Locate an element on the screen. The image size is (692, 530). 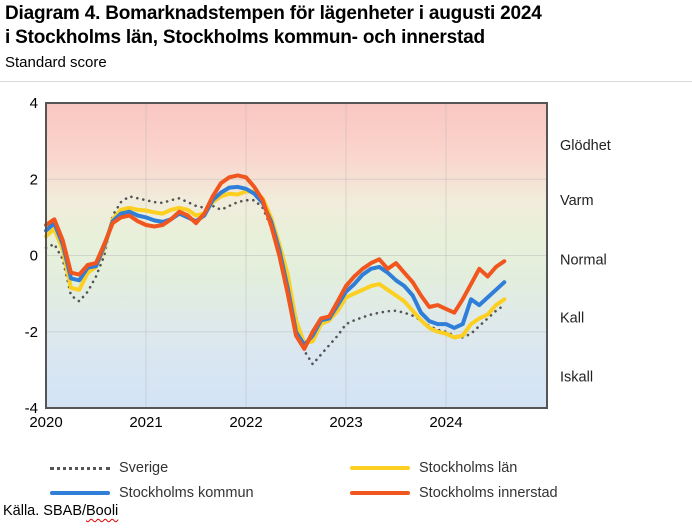
legend-item-stockholms-innerstad: Stockholms innerstad is located at coordinates (454, 493).